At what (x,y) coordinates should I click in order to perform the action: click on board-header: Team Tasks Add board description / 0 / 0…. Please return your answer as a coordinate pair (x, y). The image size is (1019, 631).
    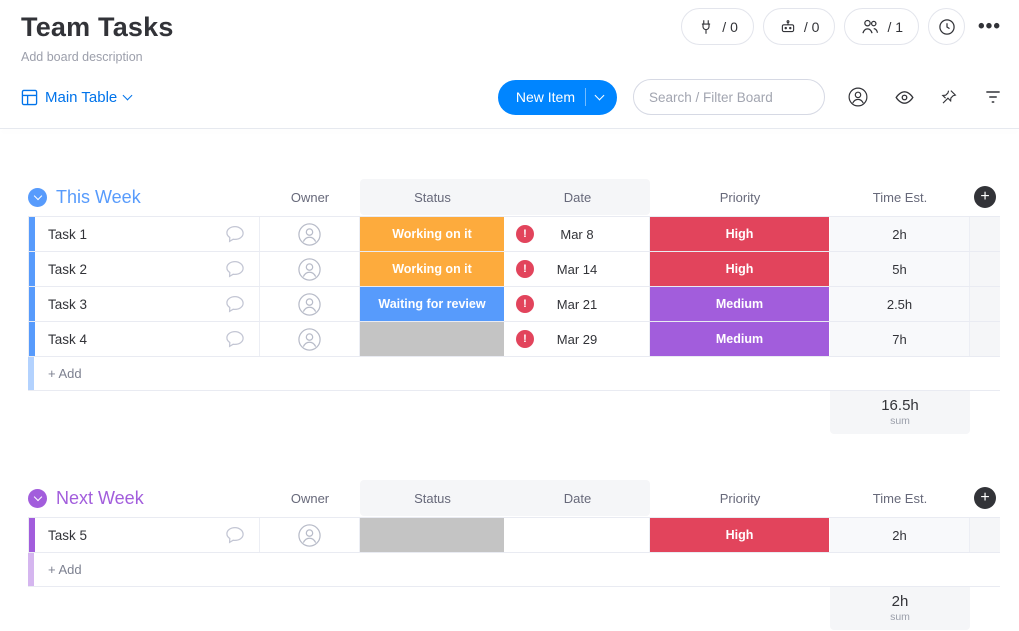
    Looking at the image, I should click on (509, 32).